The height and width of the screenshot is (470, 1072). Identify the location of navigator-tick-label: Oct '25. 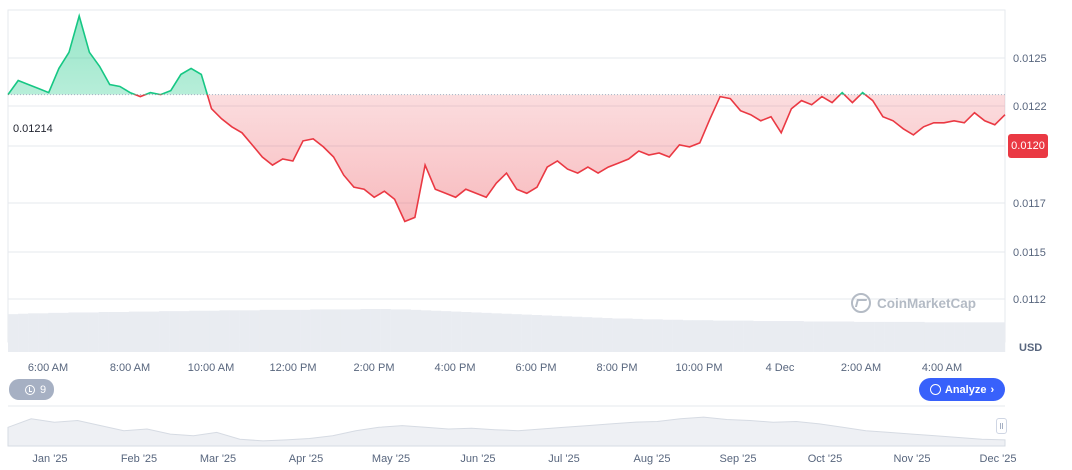
(825, 459).